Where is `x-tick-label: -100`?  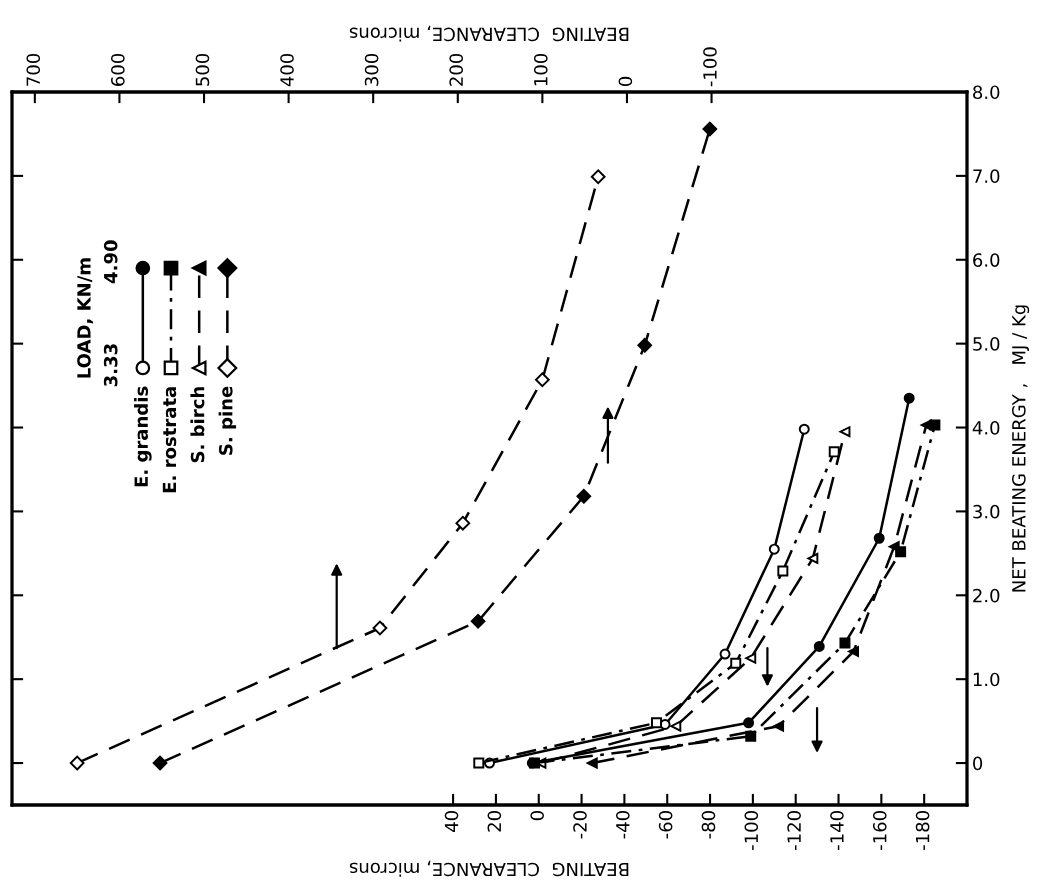 x-tick-label: -100 is located at coordinates (751, 830).